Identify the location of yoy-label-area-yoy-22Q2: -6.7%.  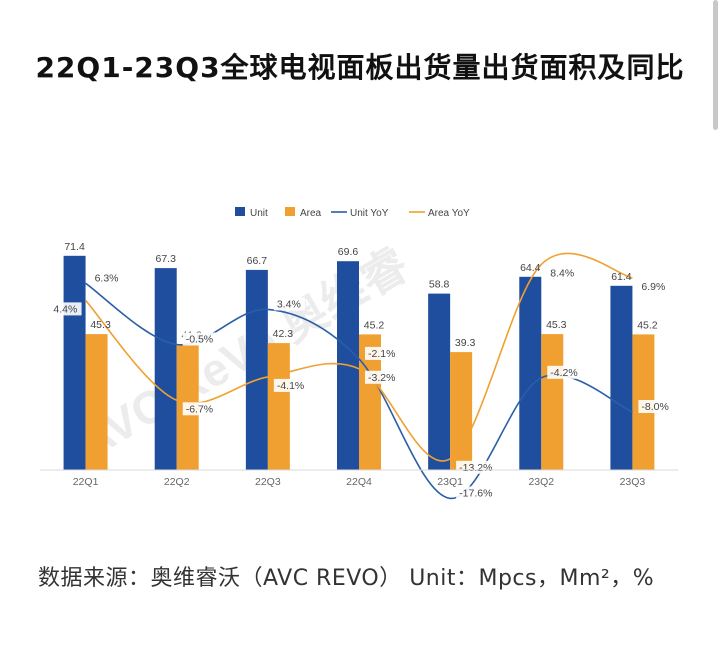
(199, 409).